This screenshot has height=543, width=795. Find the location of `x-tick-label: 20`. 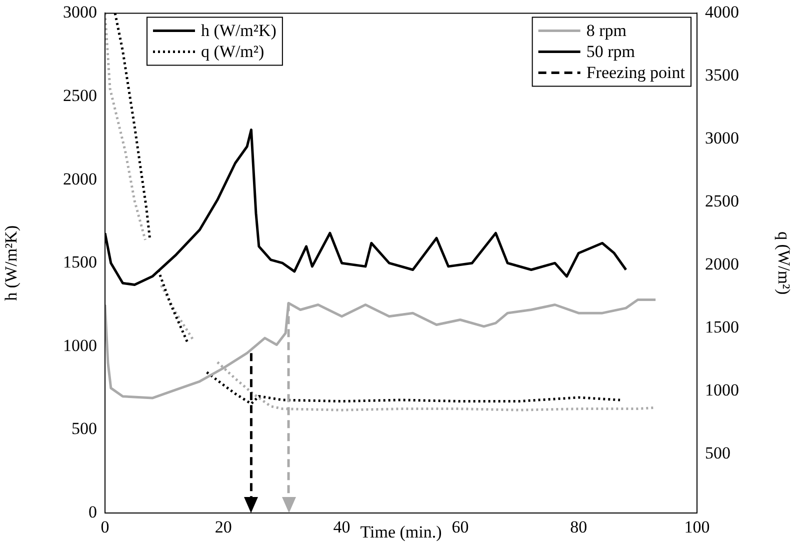

x-tick-label: 20 is located at coordinates (223, 527).